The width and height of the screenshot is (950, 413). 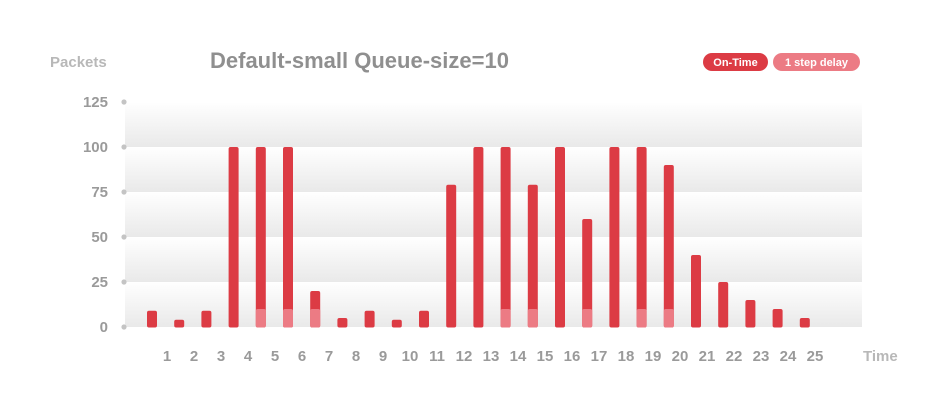 What do you see at coordinates (815, 356) in the screenshot?
I see `x-tick-label: 25` at bounding box center [815, 356].